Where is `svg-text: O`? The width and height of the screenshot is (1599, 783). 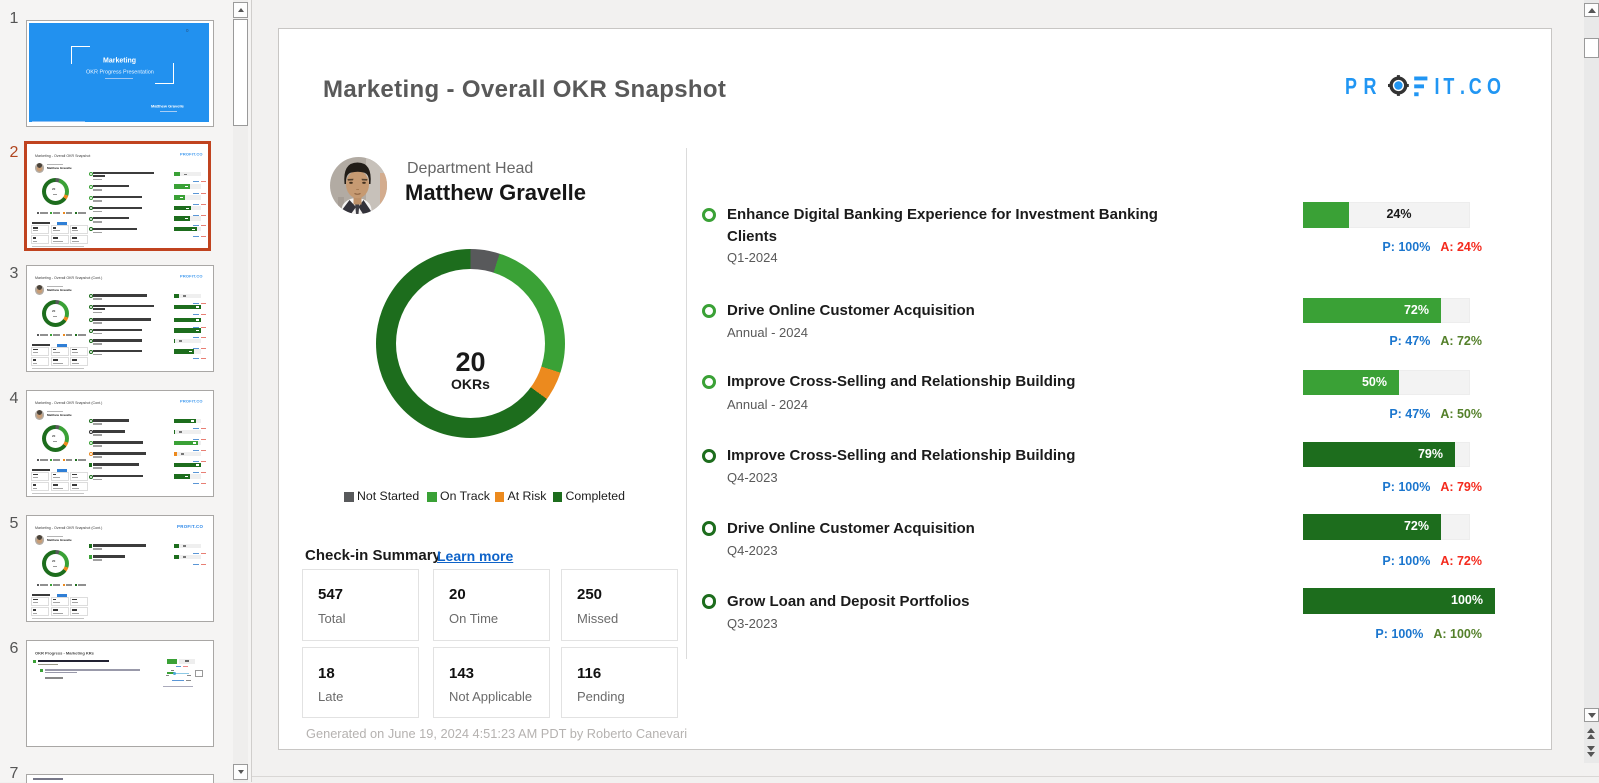
svg-text: O is located at coordinates (1494, 87).